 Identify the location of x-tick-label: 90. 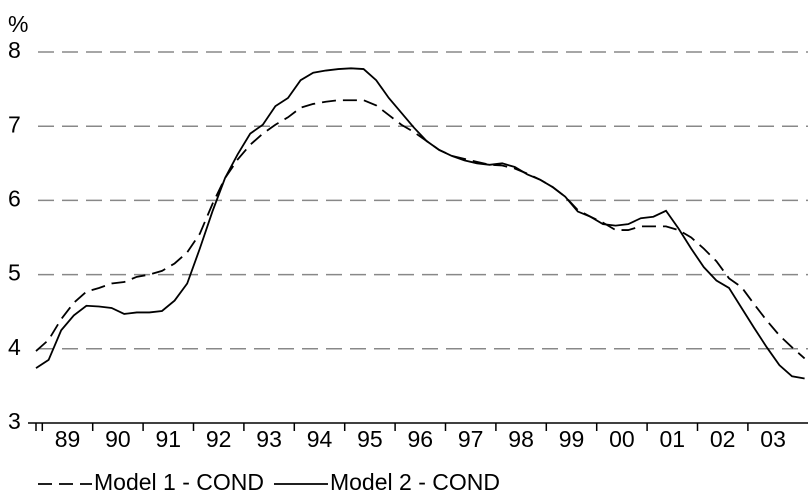
(118, 439).